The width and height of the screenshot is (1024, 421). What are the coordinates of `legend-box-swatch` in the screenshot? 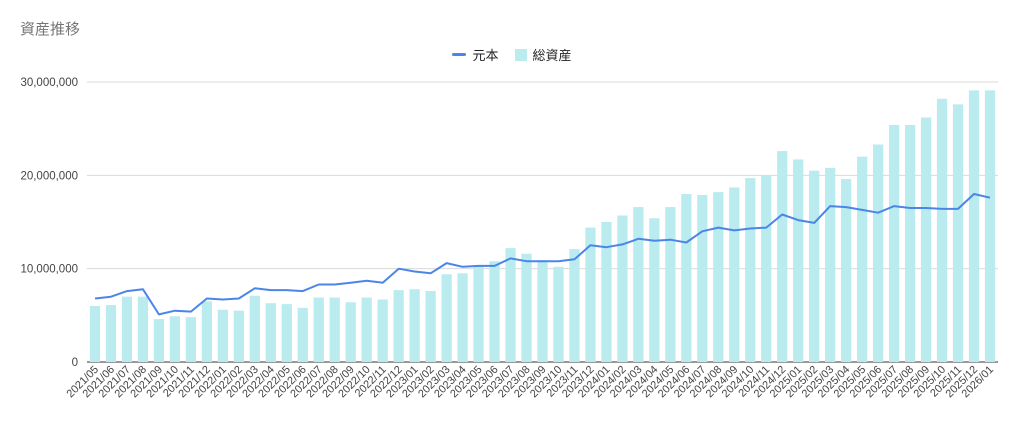 It's located at (520, 54).